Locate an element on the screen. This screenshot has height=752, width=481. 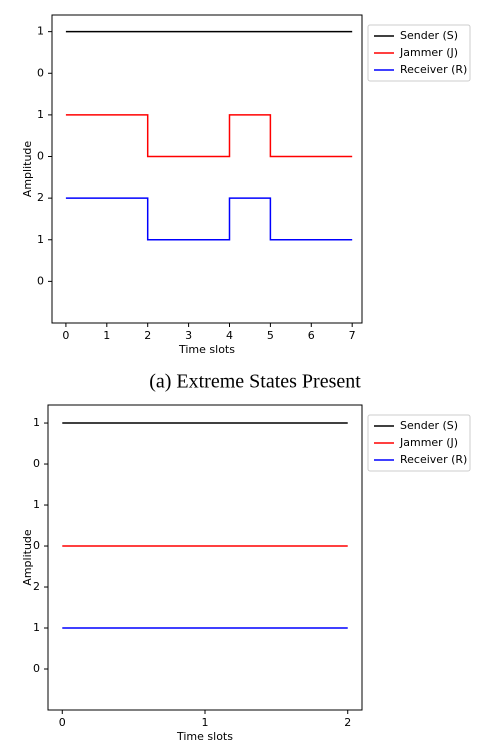
x-tick-label: 5 is located at coordinates (270, 335).